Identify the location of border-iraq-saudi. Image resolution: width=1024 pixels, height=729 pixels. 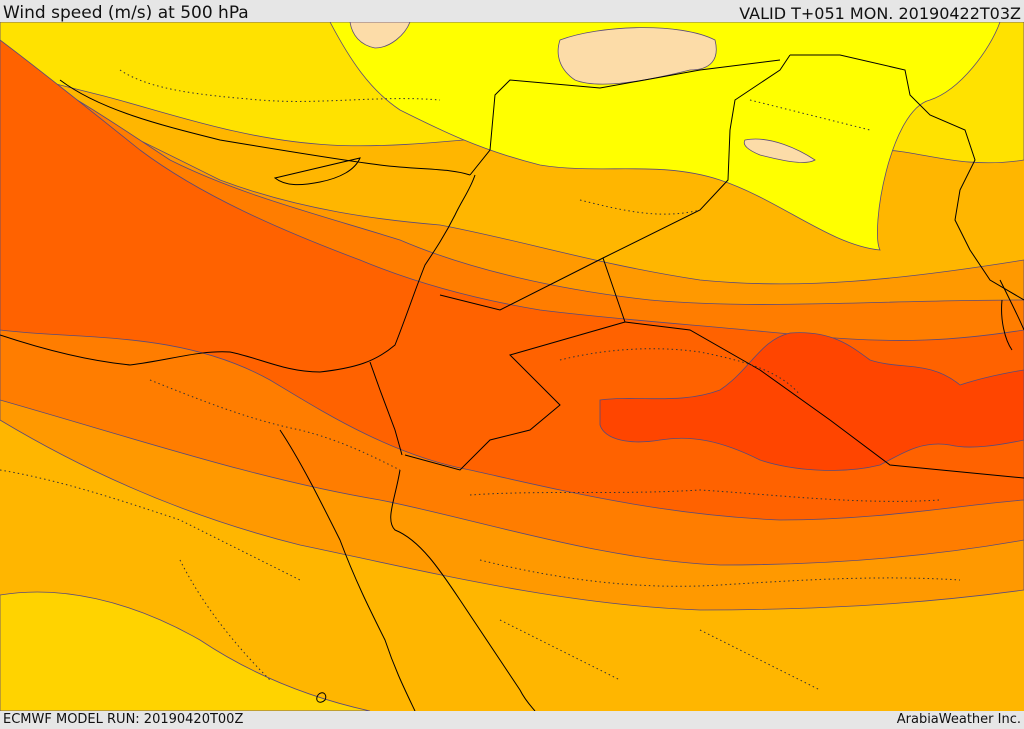
(824, 400).